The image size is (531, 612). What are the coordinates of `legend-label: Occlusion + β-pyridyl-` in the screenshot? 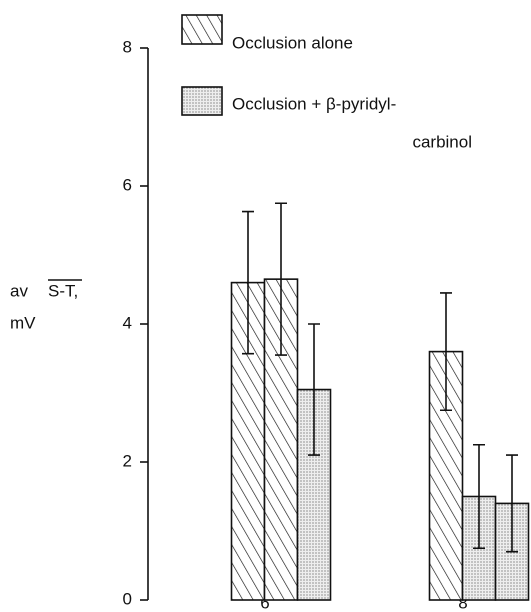 It's located at (314, 103).